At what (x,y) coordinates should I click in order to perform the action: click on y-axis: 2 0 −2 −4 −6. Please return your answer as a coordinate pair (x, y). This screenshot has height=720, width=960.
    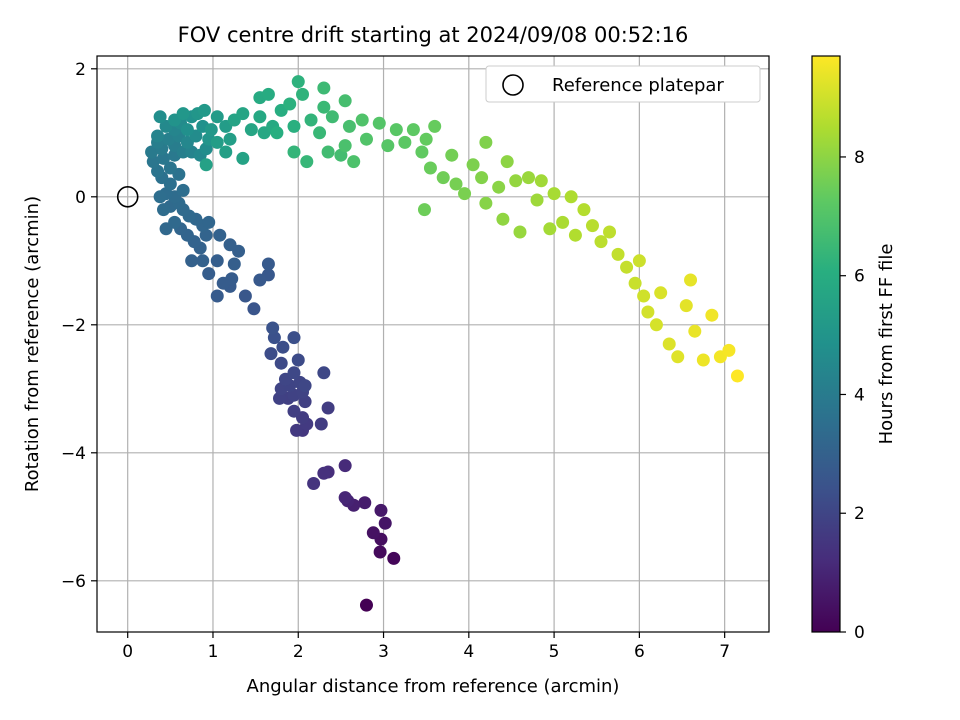
    Looking at the image, I should click on (79, 326).